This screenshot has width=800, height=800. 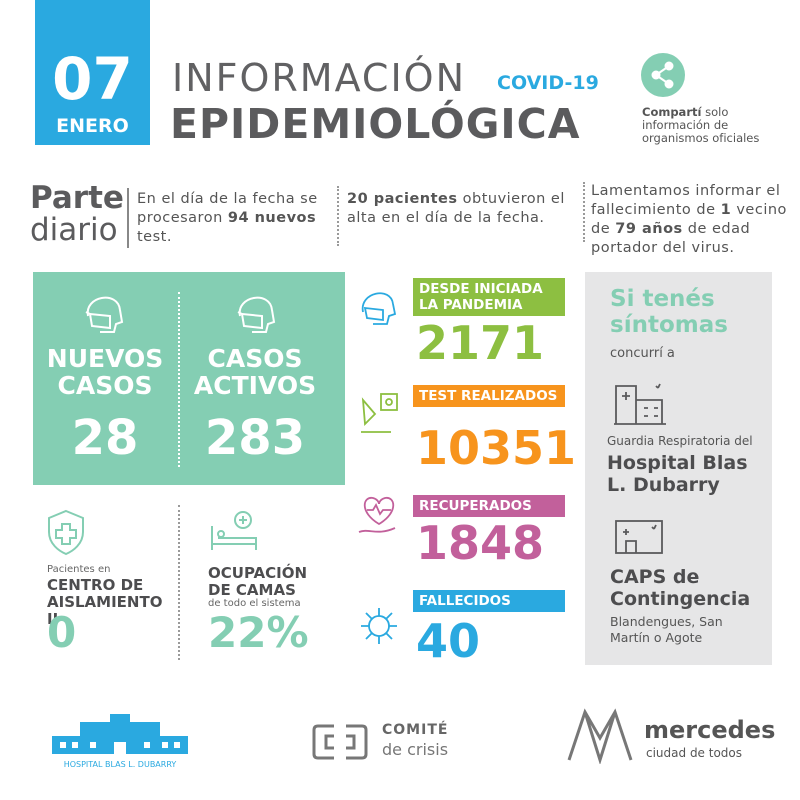 What do you see at coordinates (120, 764) in the screenshot?
I see `hospital-name: HOSPITAL BLAS L. DUBARRY` at bounding box center [120, 764].